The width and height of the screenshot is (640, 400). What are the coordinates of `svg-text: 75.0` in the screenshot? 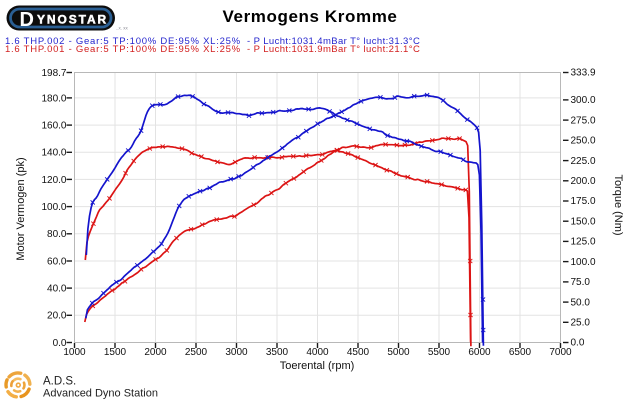 It's located at (581, 282).